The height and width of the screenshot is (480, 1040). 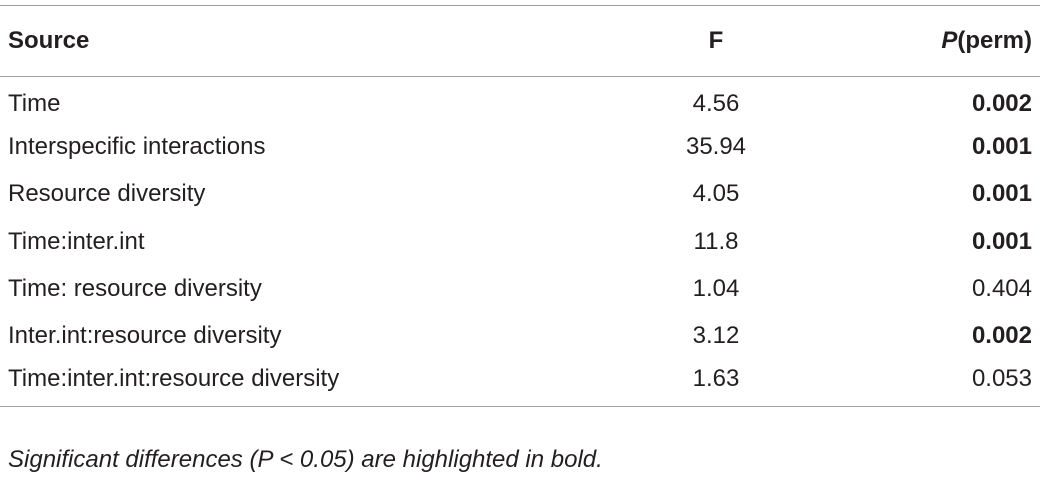 I want to click on table-cell: 0.404, so click(x=1001, y=288).